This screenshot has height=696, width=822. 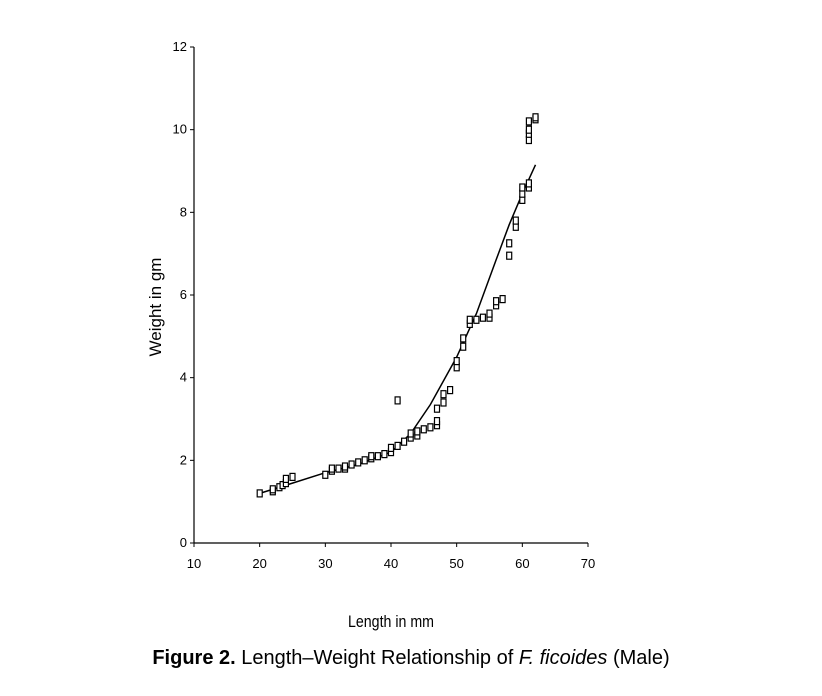 I want to click on caption-suffix: (Male), so click(x=638, y=658).